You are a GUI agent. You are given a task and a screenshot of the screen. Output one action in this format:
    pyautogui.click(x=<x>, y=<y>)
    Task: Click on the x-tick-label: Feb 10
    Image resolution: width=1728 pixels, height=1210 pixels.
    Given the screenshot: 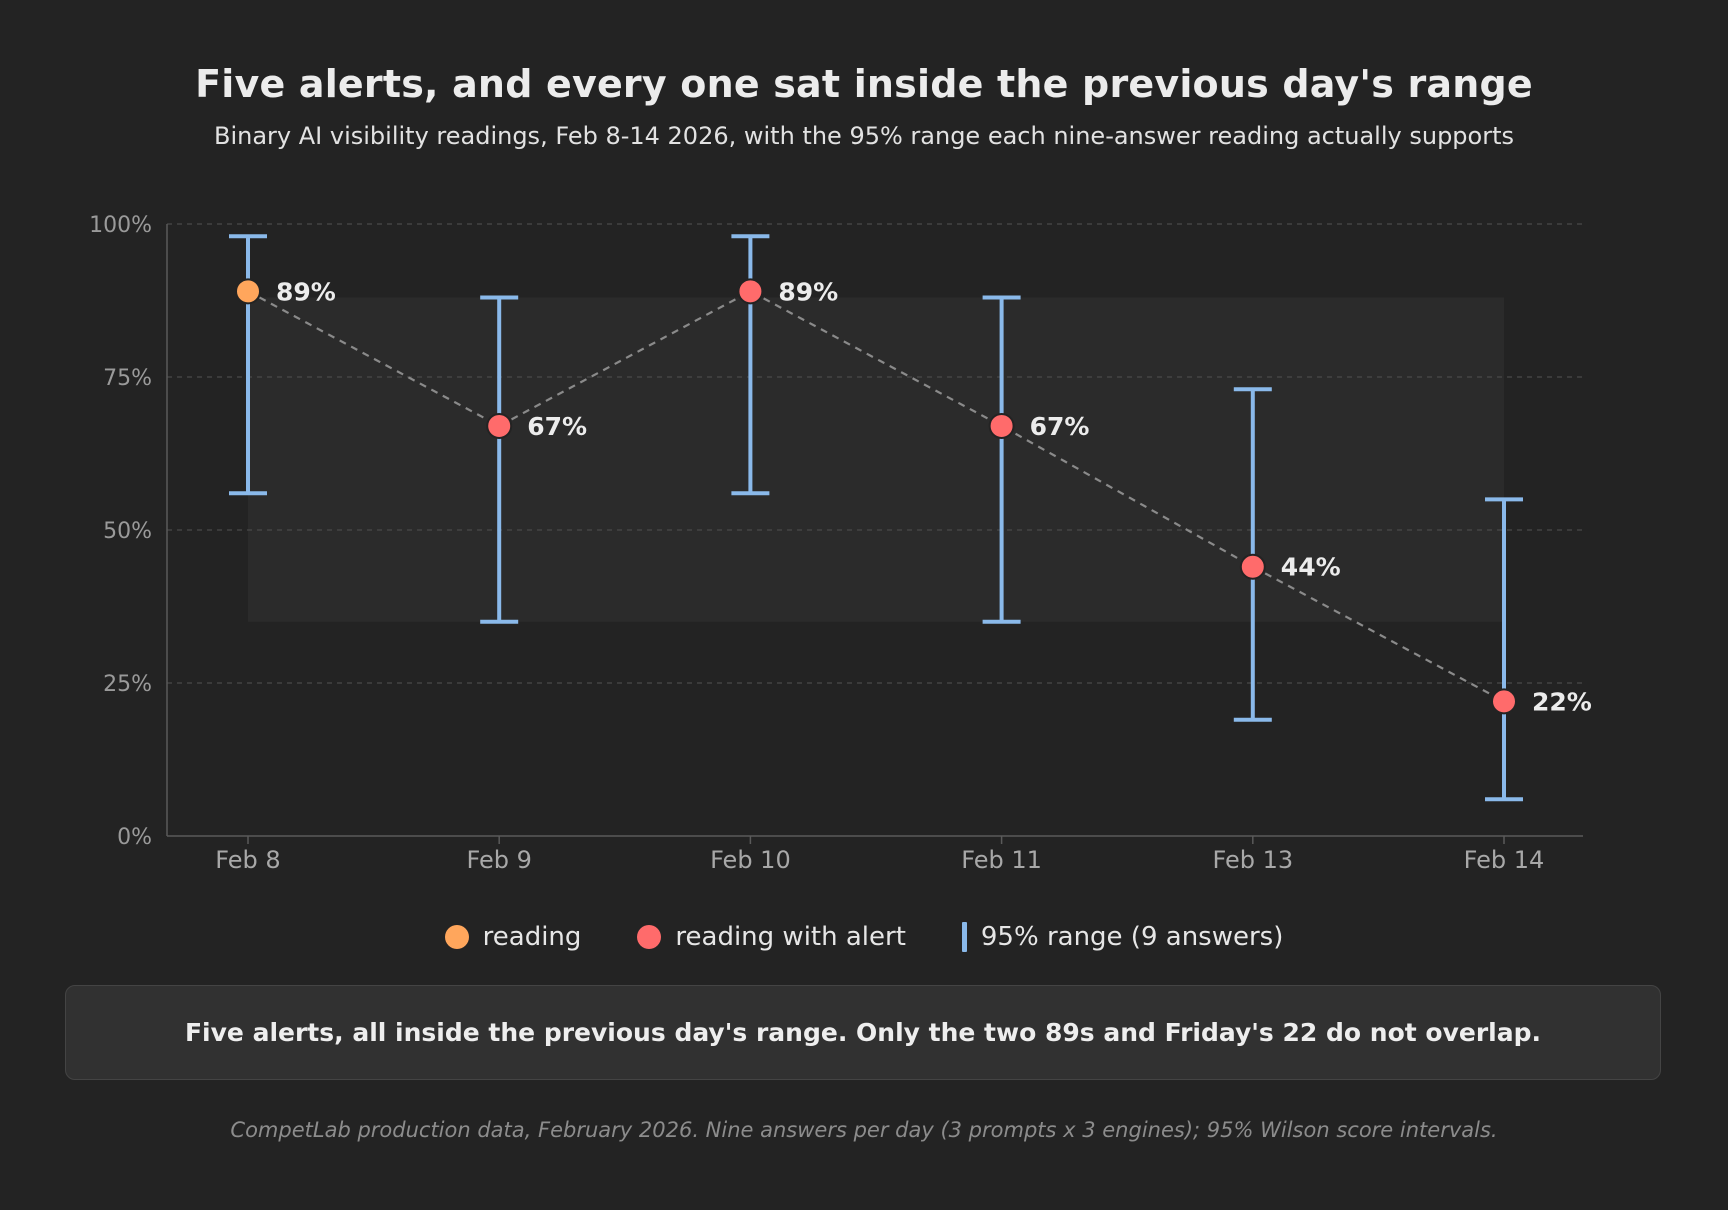 What is the action you would take?
    pyautogui.click(x=750, y=860)
    